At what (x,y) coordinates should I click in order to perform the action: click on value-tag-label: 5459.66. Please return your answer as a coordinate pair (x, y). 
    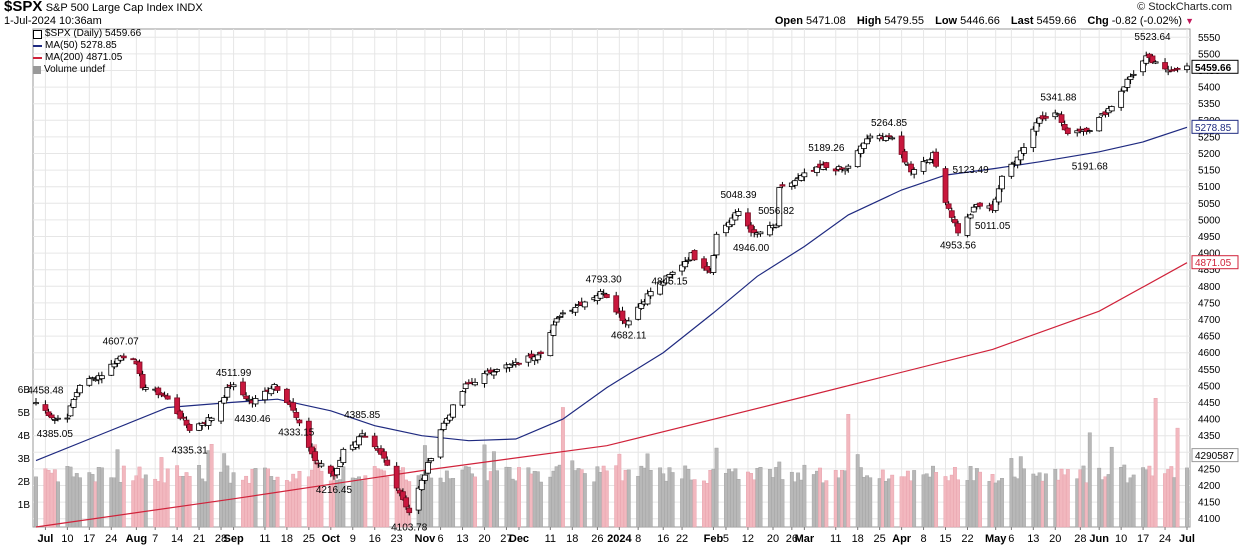
    Looking at the image, I should click on (1213, 68).